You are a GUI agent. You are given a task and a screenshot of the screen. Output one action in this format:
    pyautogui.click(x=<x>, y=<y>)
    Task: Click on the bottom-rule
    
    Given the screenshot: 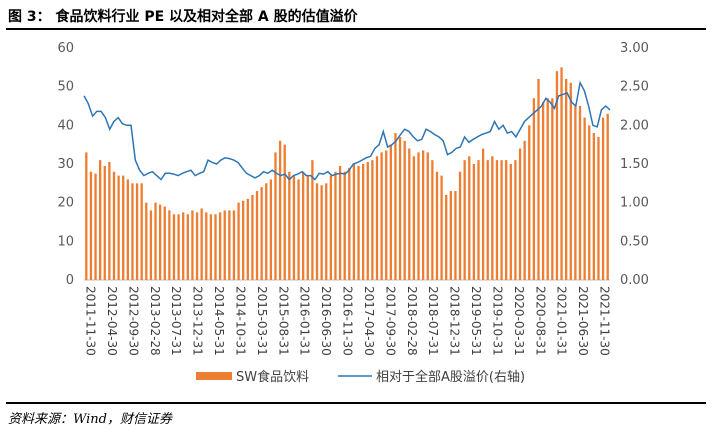 What is the action you would take?
    pyautogui.click(x=356, y=403)
    